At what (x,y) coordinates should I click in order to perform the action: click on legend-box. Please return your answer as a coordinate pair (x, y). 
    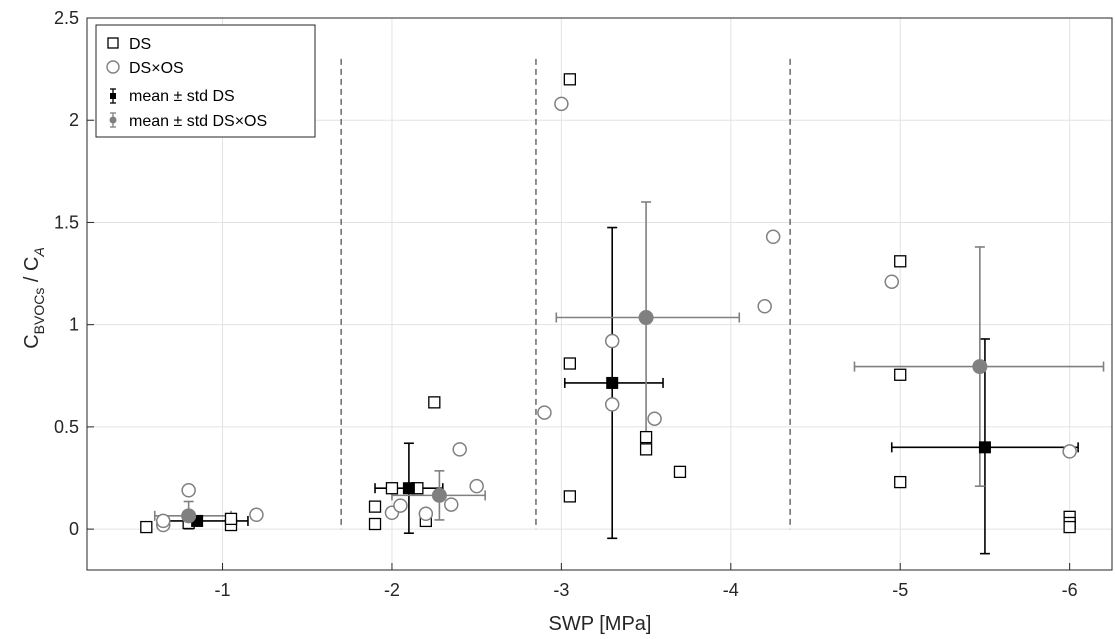
    Looking at the image, I should click on (205, 81).